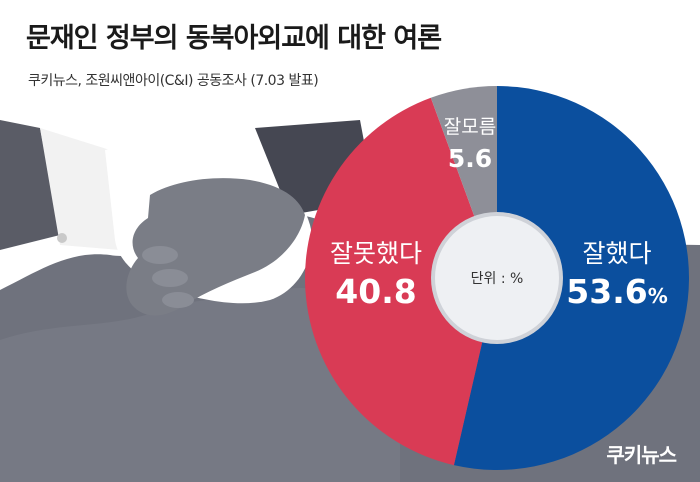 The image size is (700, 482). Describe the element at coordinates (470, 127) in the screenshot. I see `slice-label-unknown: 잘모름` at that location.